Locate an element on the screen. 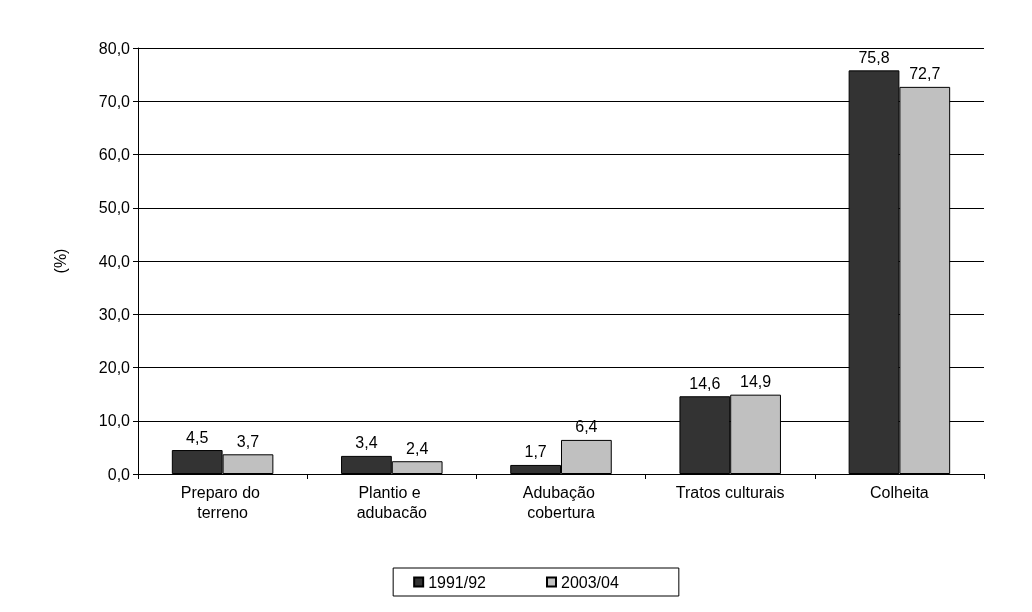  y-tick-label: 50,0 is located at coordinates (114, 208).